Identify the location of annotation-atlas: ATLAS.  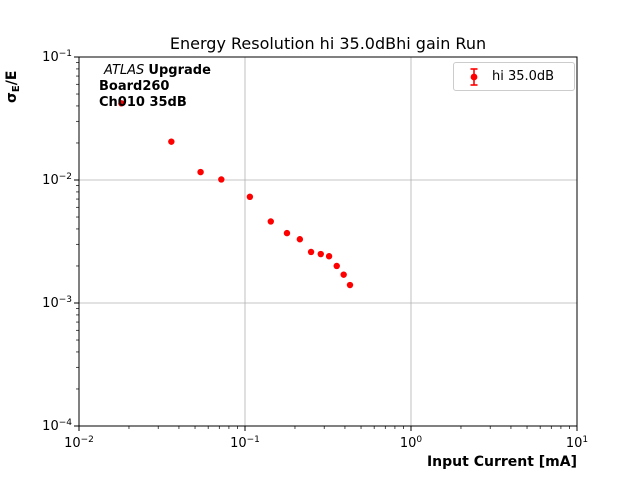
(124, 70).